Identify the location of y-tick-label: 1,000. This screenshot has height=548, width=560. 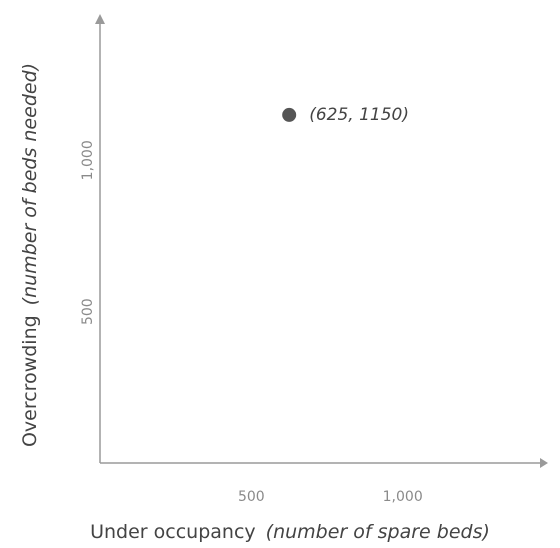
(88, 160).